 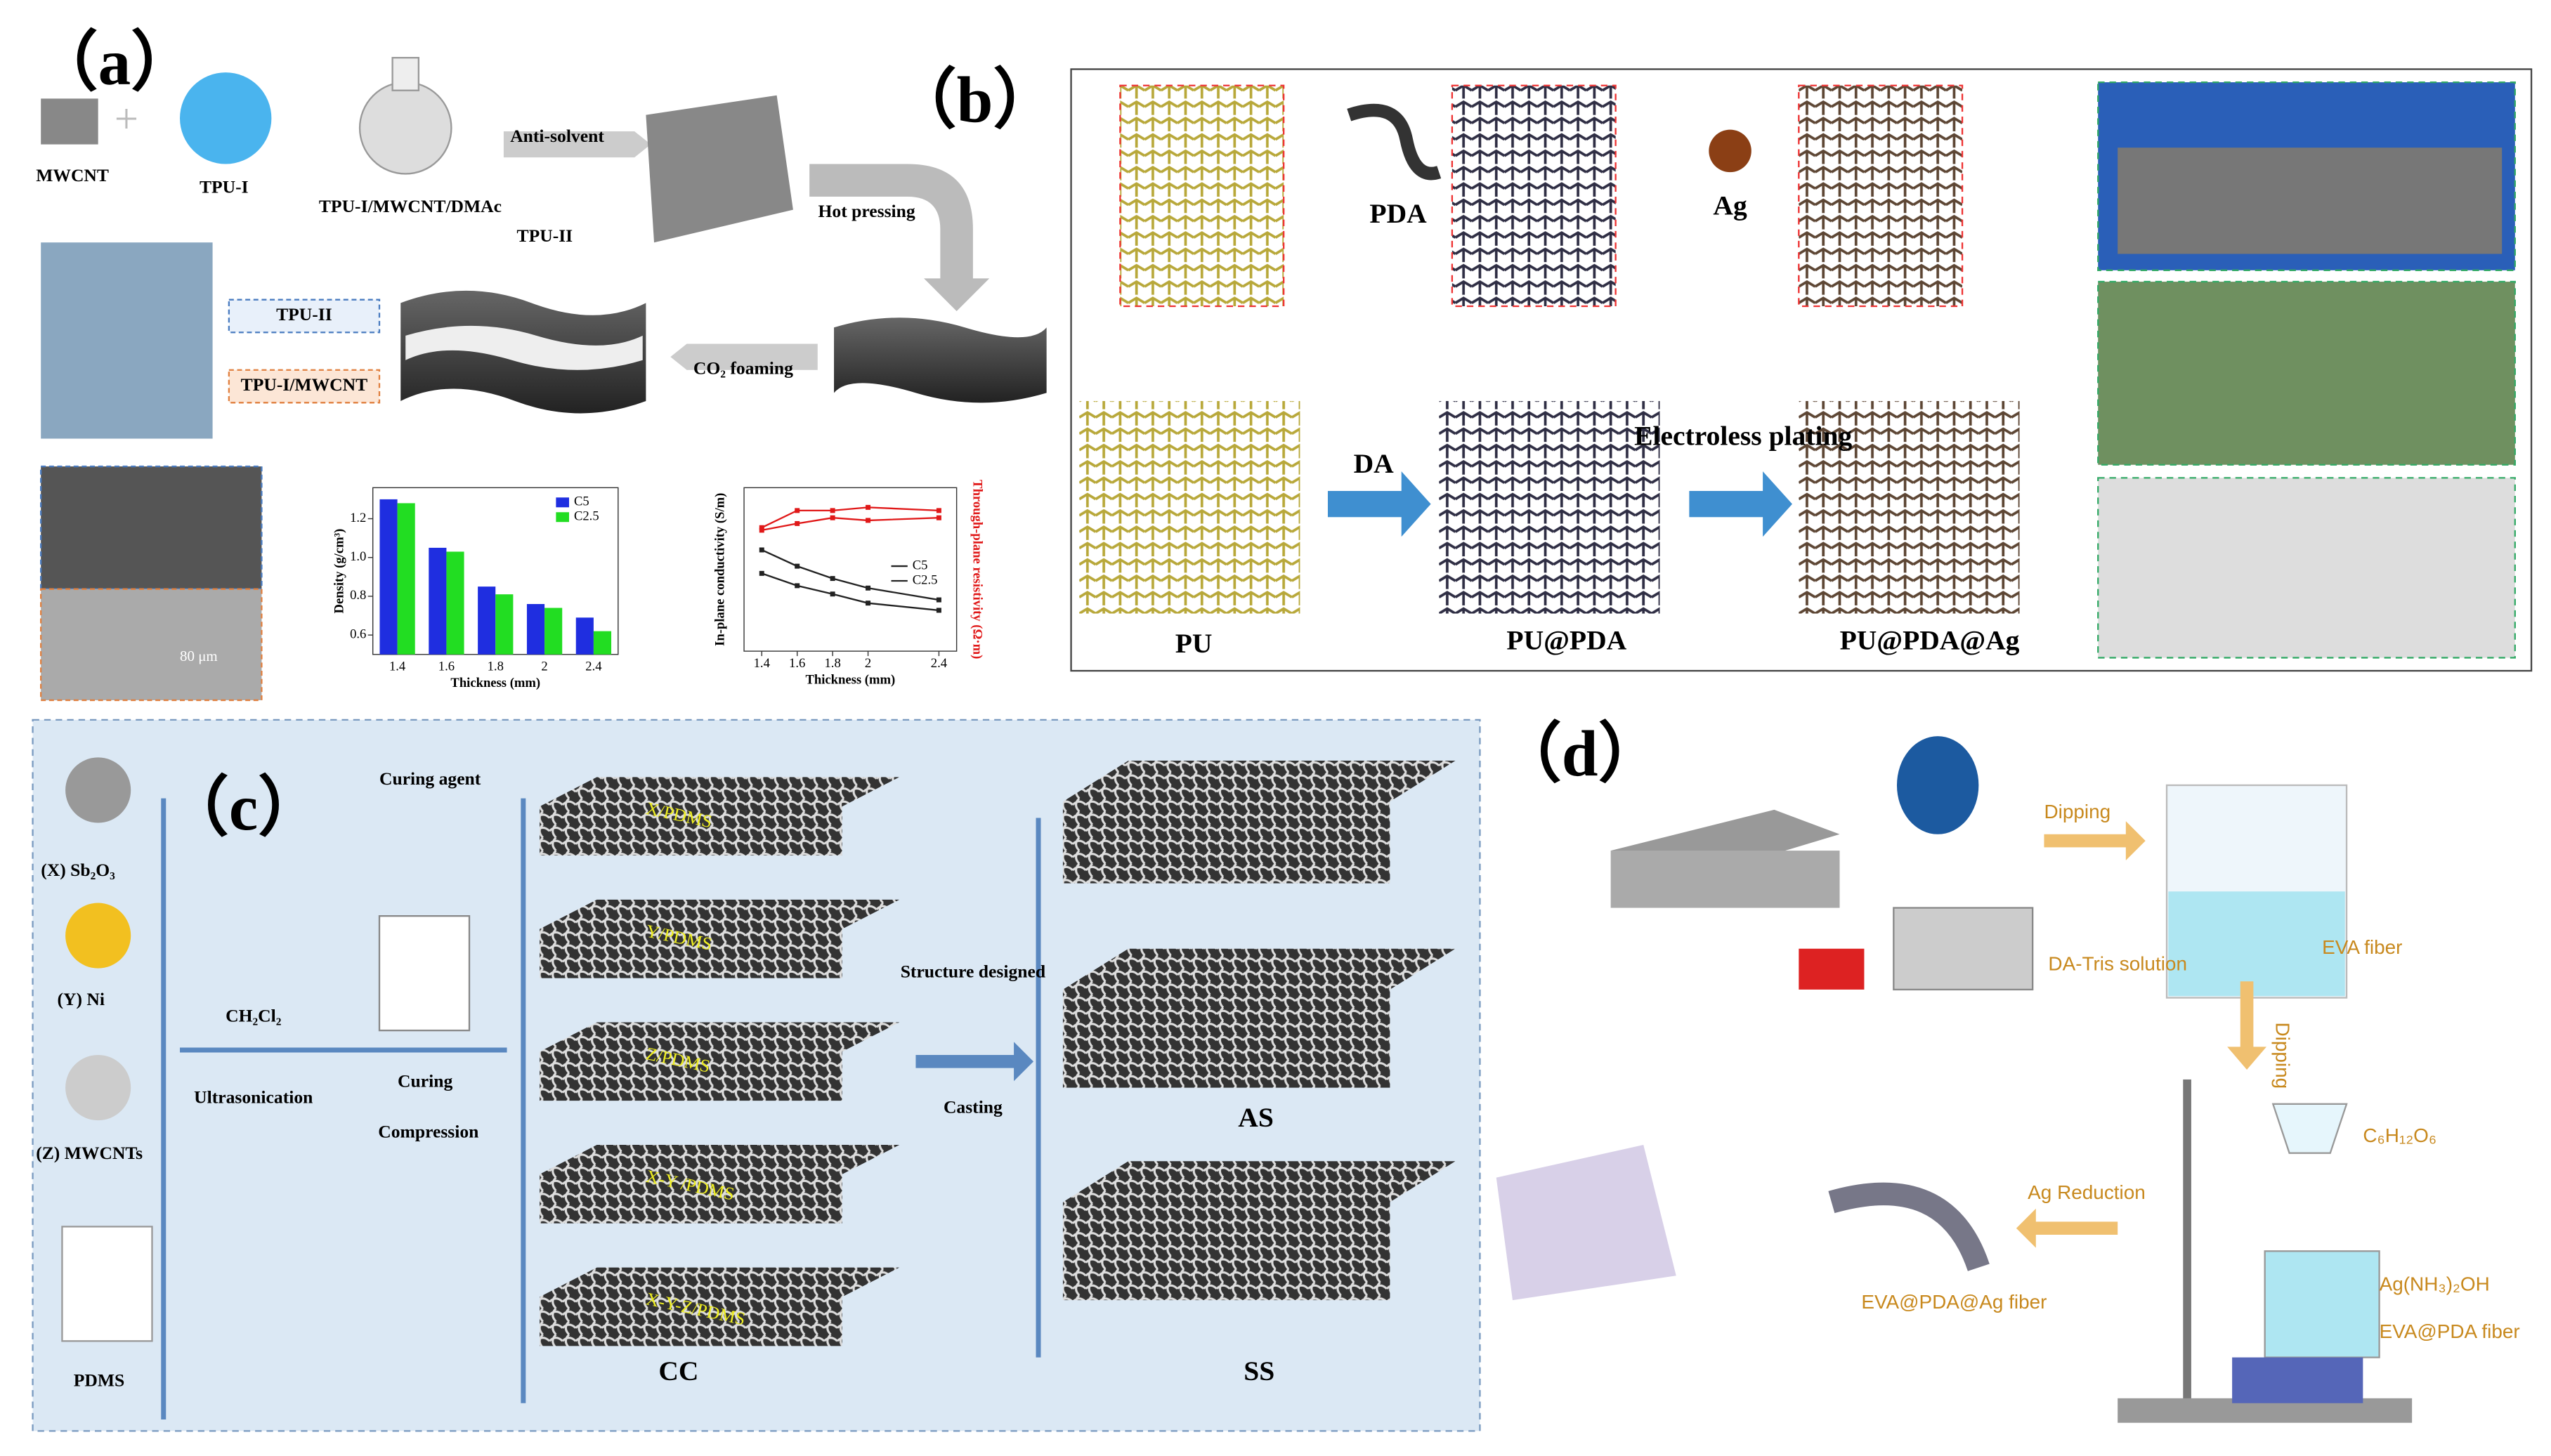 What do you see at coordinates (425, 1080) in the screenshot?
I see `label: Curing` at bounding box center [425, 1080].